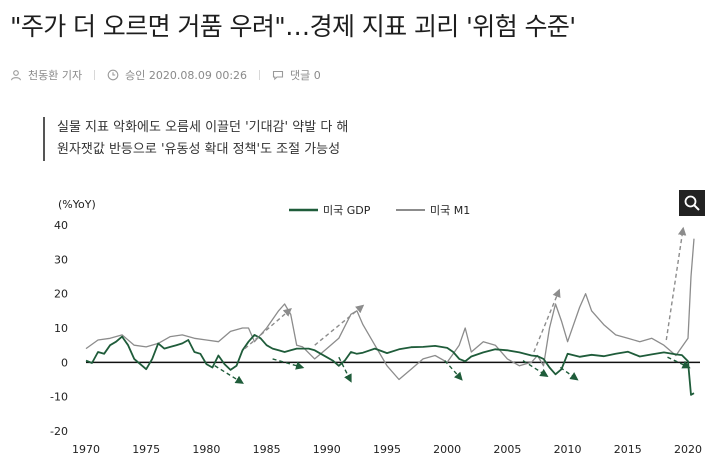 This screenshot has width=720, height=465. Describe the element at coordinates (64, 362) in the screenshot. I see `y-tick-label: 0` at that location.